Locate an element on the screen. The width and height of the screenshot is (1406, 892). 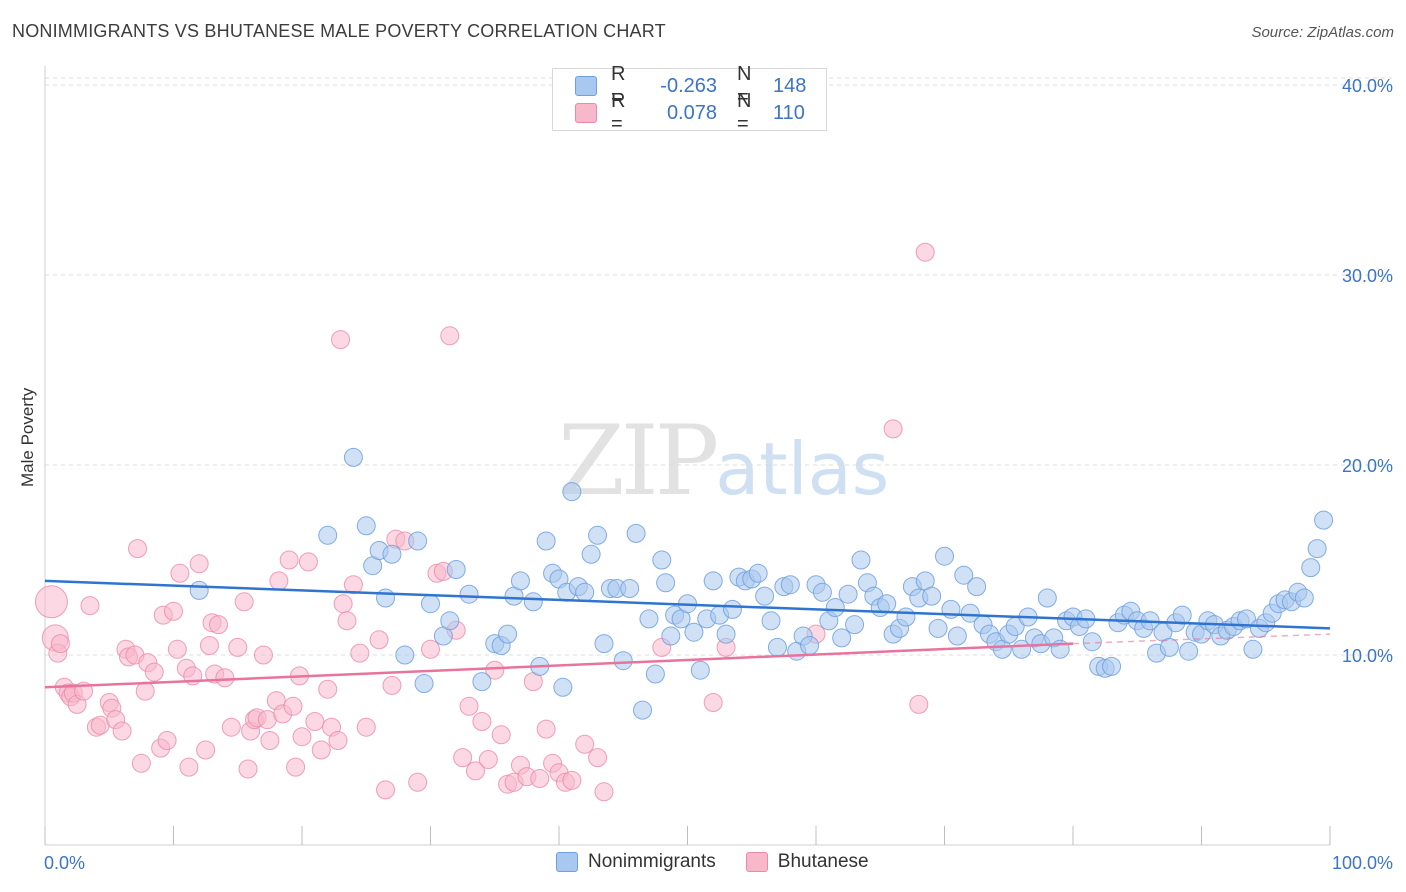
legend-swatch-blue is located at coordinates (586, 86).